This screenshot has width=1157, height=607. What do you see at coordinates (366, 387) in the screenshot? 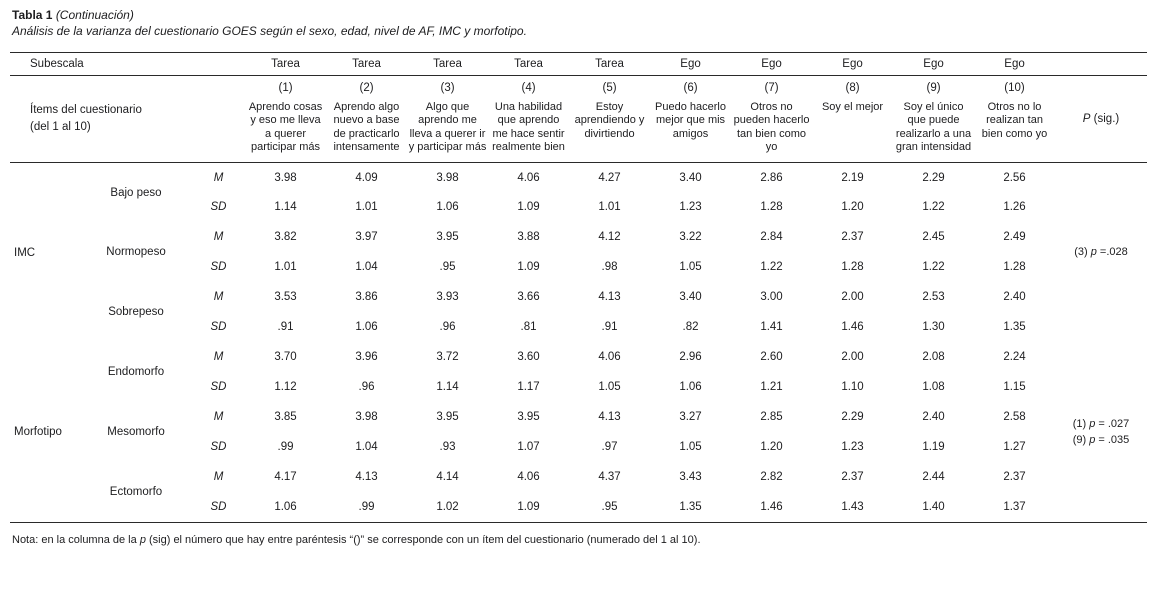
I see `sd-value-endomorfo-item2: .96` at bounding box center [366, 387].